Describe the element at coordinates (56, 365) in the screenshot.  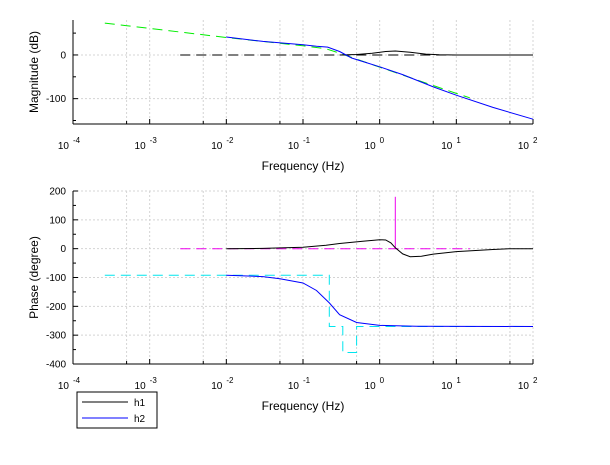
I see `y-tick-label: -400` at that location.